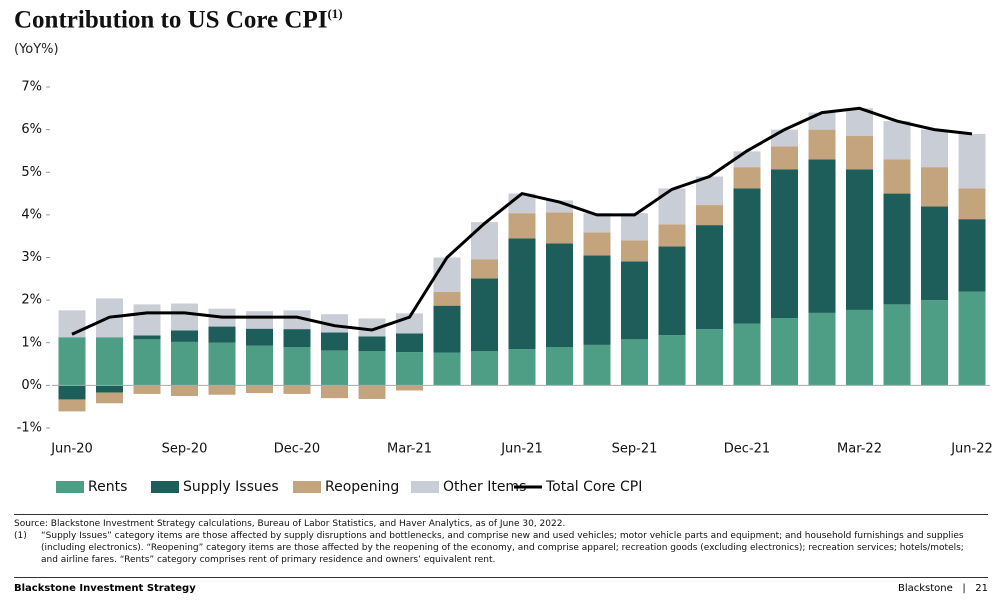 Image resolution: width=996 pixels, height=605 pixels. Describe the element at coordinates (747, 449) in the screenshot. I see `x-tick-label: Dec-21` at that location.